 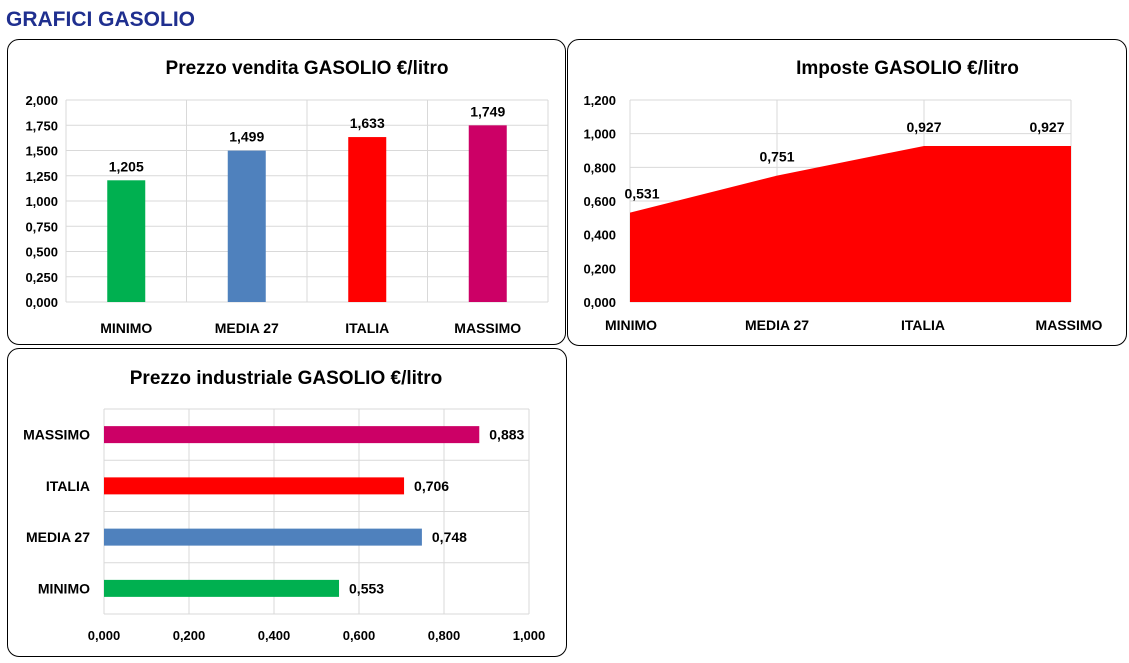 I want to click on y-tick-label: 0,400, so click(x=599, y=235).